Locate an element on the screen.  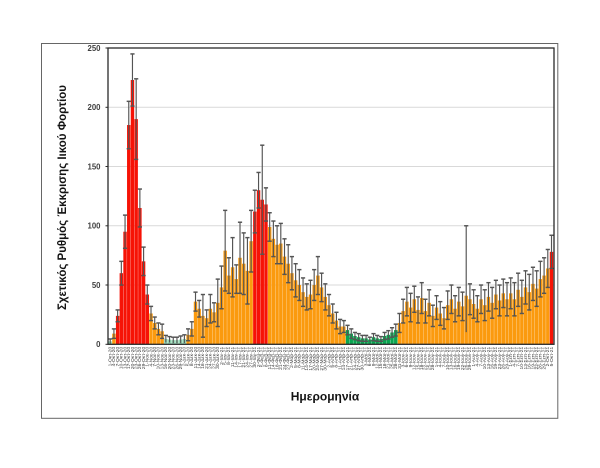
svg-text: 7-Νοε-20 is located at coordinates (155, 357).